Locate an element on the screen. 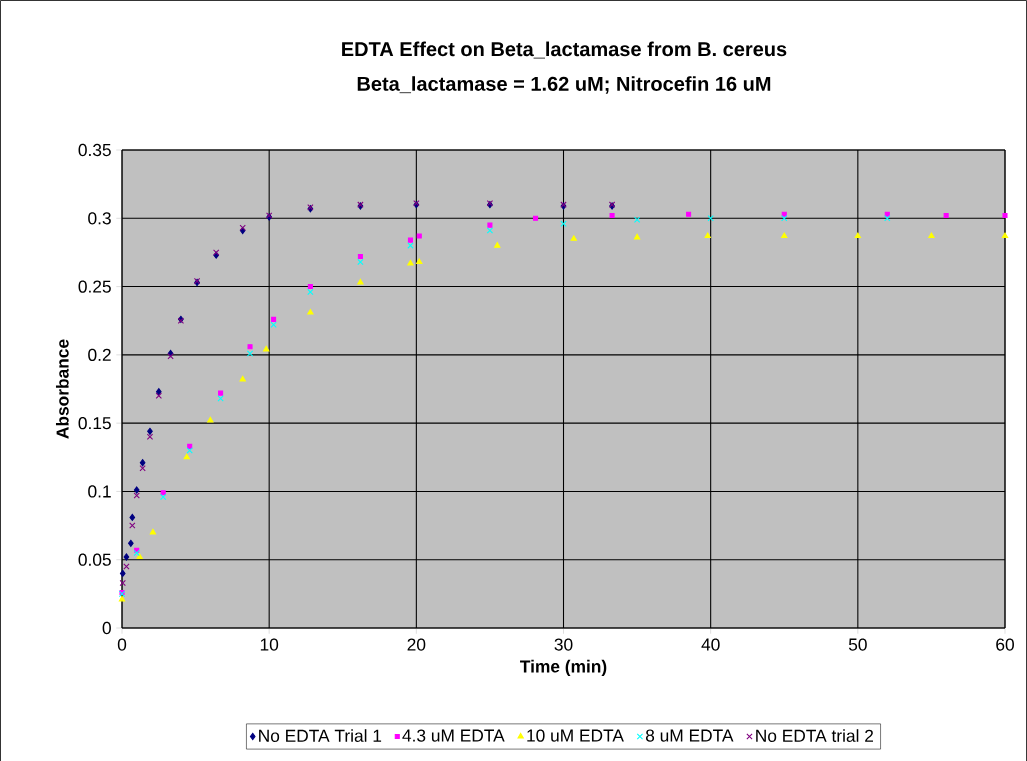  y-tick-label: 0.05 is located at coordinates (94, 559).